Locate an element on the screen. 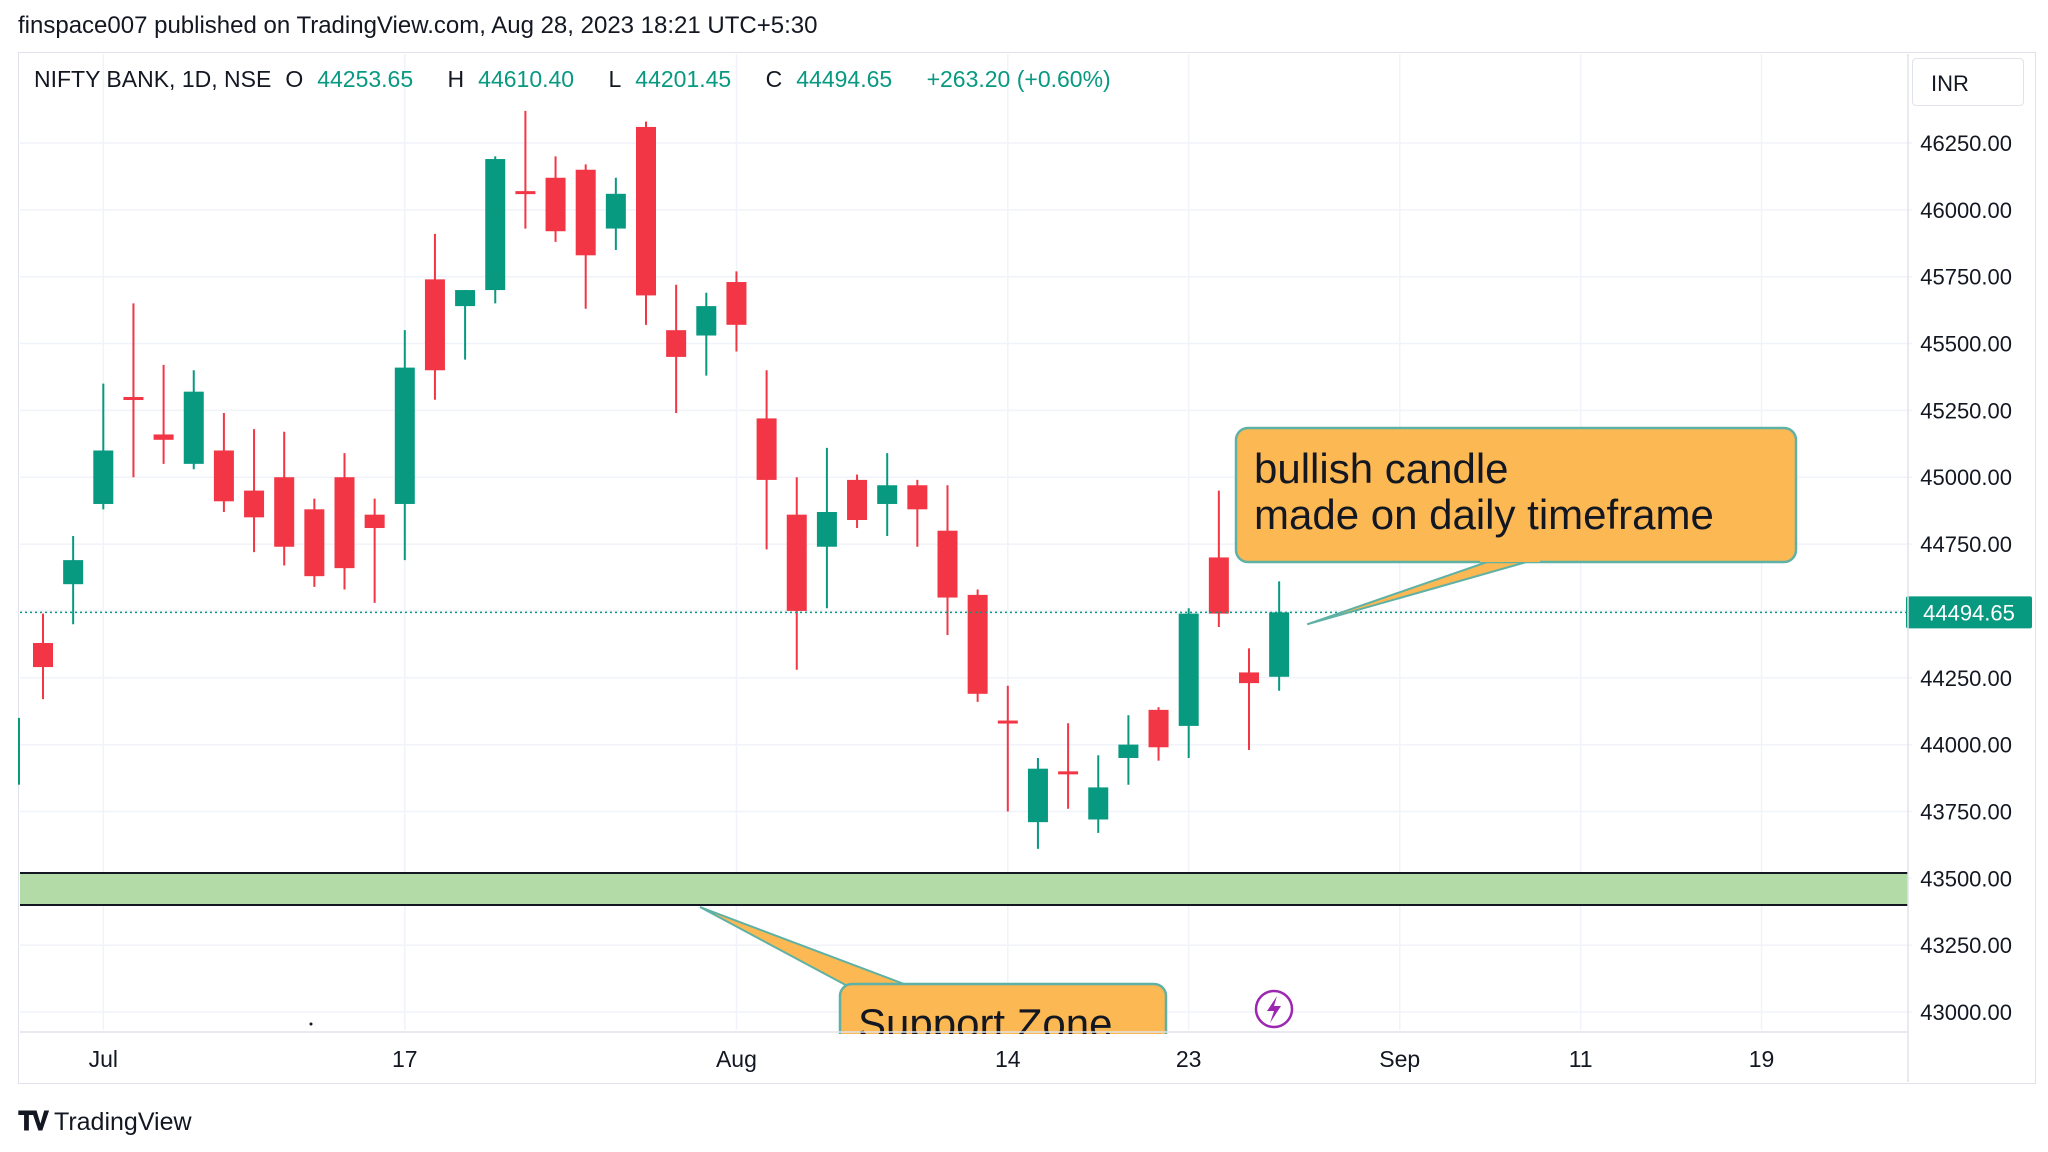 The height and width of the screenshot is (1152, 2048). currency-button: INR is located at coordinates (1968, 82).